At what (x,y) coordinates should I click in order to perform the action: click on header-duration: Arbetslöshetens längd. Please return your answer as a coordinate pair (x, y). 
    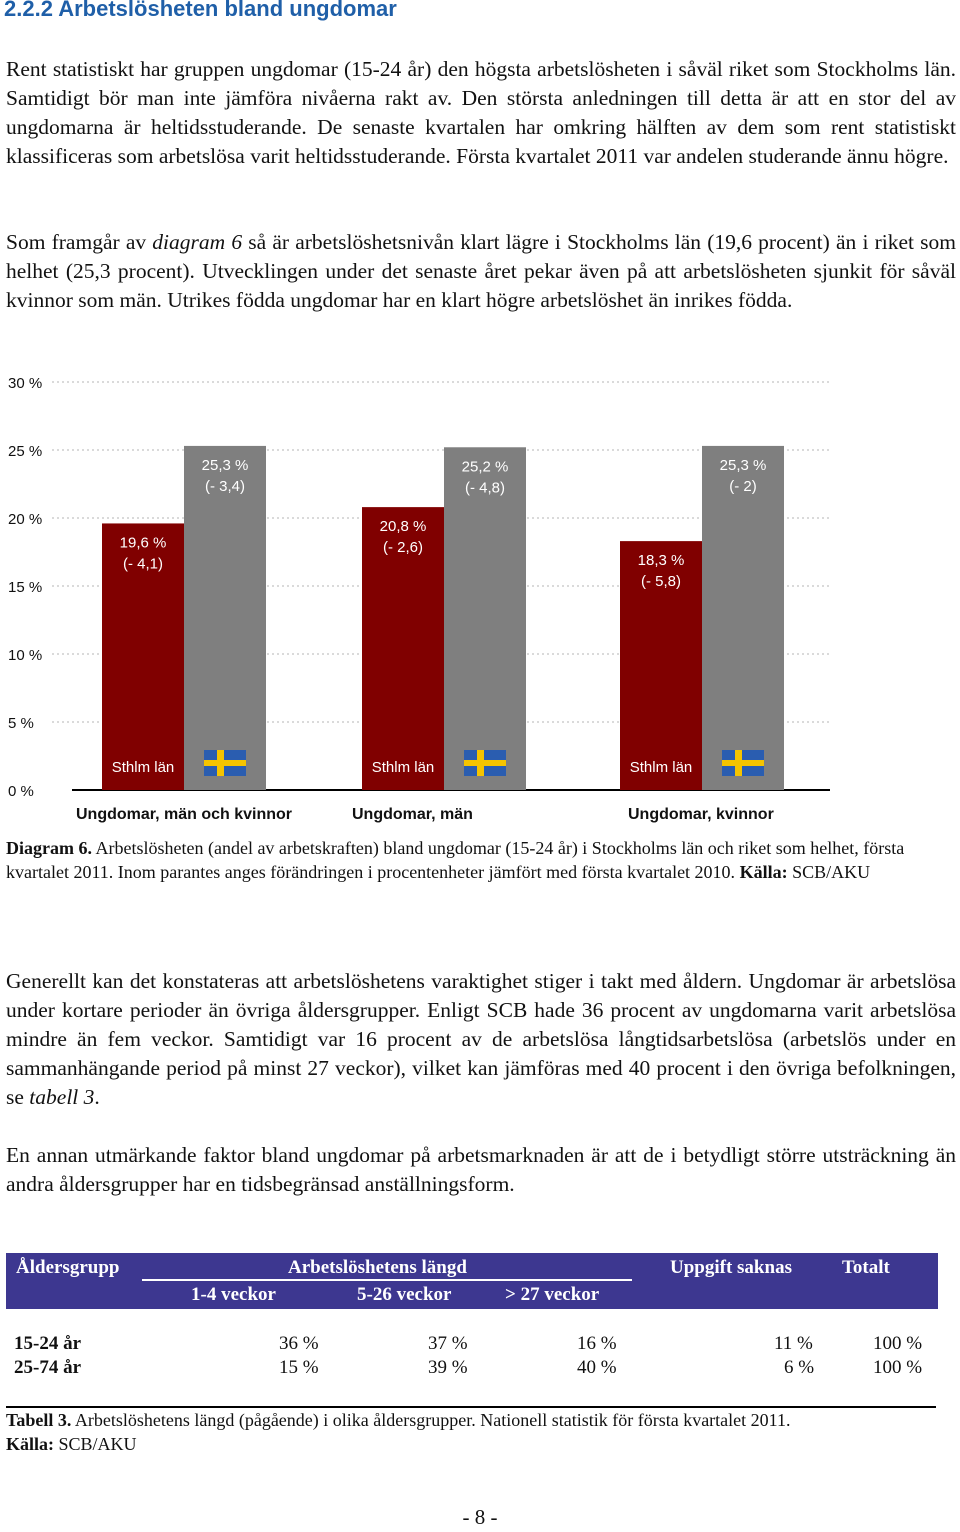
    Looking at the image, I should click on (377, 1267).